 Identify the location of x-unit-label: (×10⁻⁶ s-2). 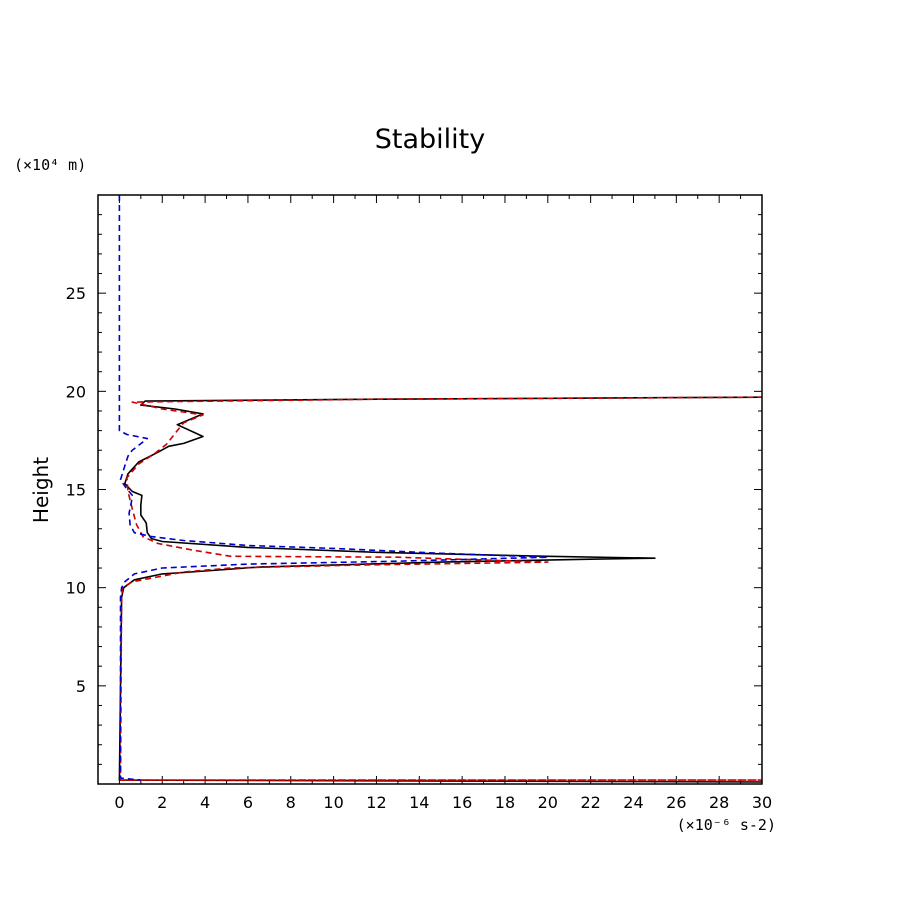
(726, 825).